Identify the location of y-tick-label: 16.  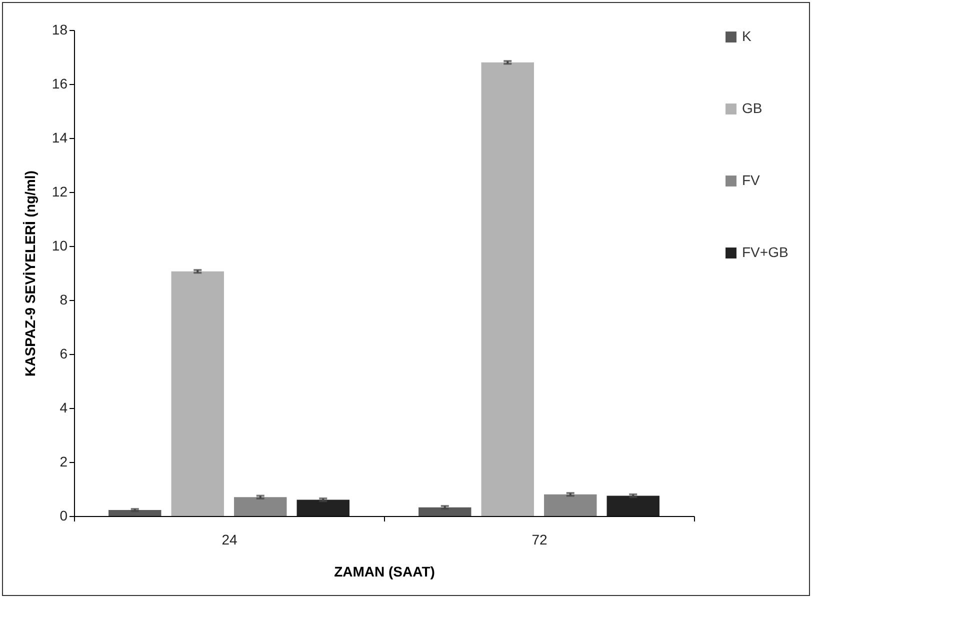
(60, 84).